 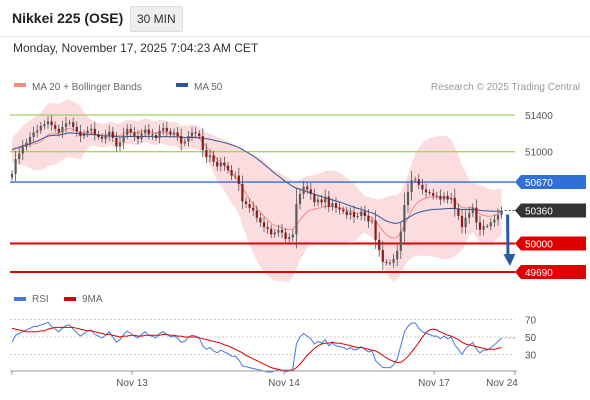 What do you see at coordinates (509, 240) in the screenshot?
I see `projection` at bounding box center [509, 240].